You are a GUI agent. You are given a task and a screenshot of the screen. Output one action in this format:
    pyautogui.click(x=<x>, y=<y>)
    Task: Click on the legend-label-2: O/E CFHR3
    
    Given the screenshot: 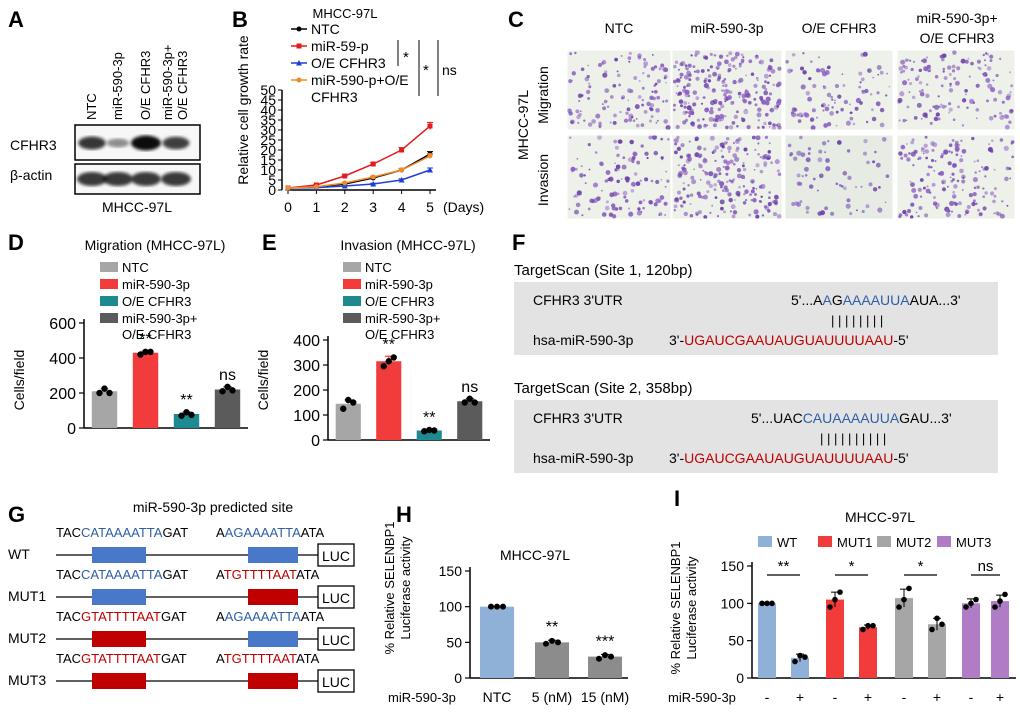 What is the action you would take?
    pyautogui.click(x=399, y=301)
    